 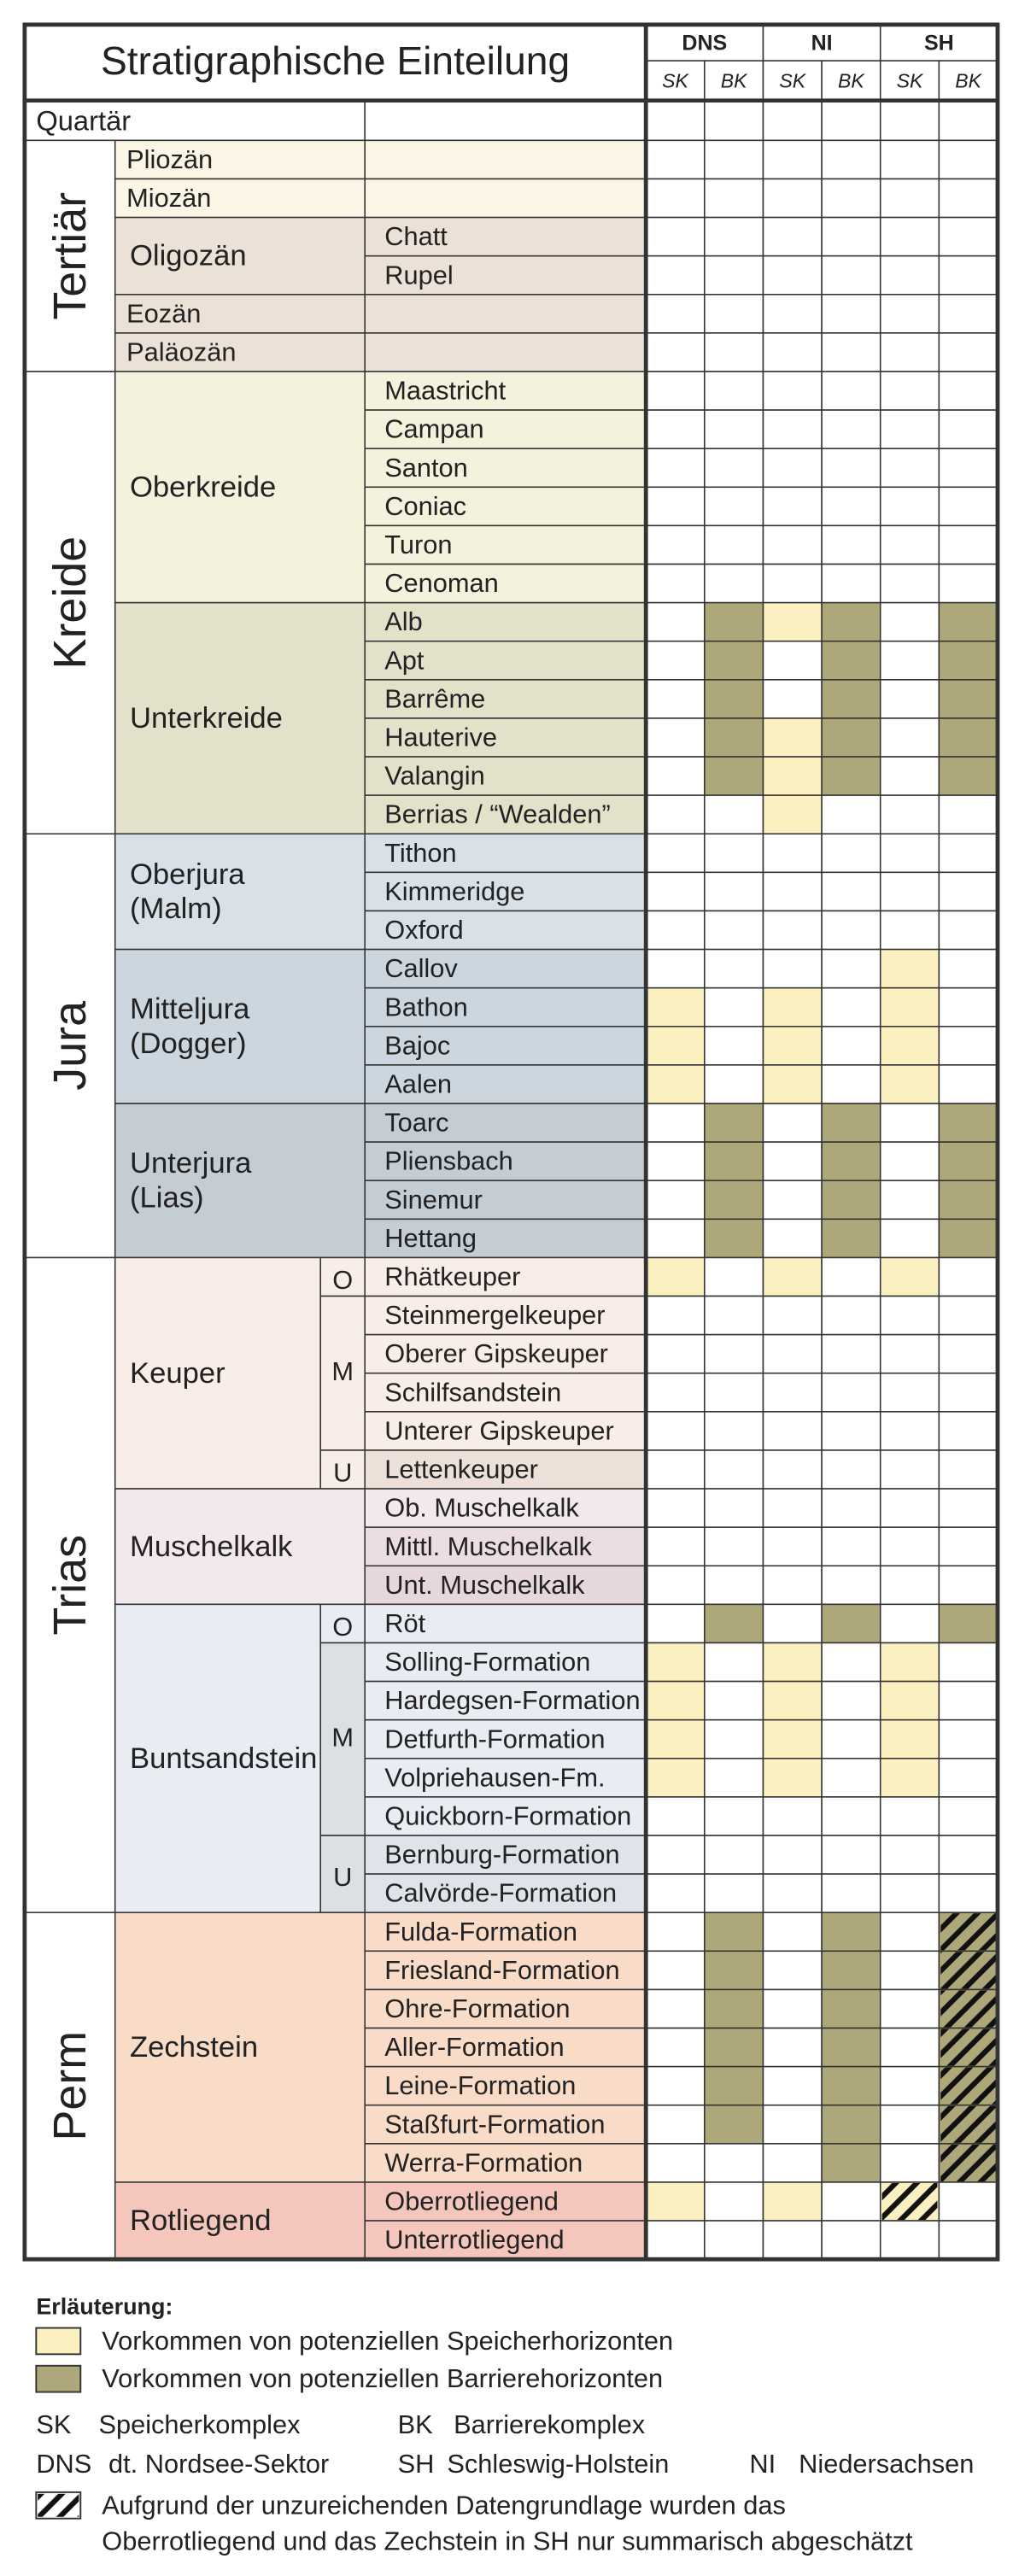 I want to click on title: Stratigraphische Einteilung, so click(x=335, y=60).